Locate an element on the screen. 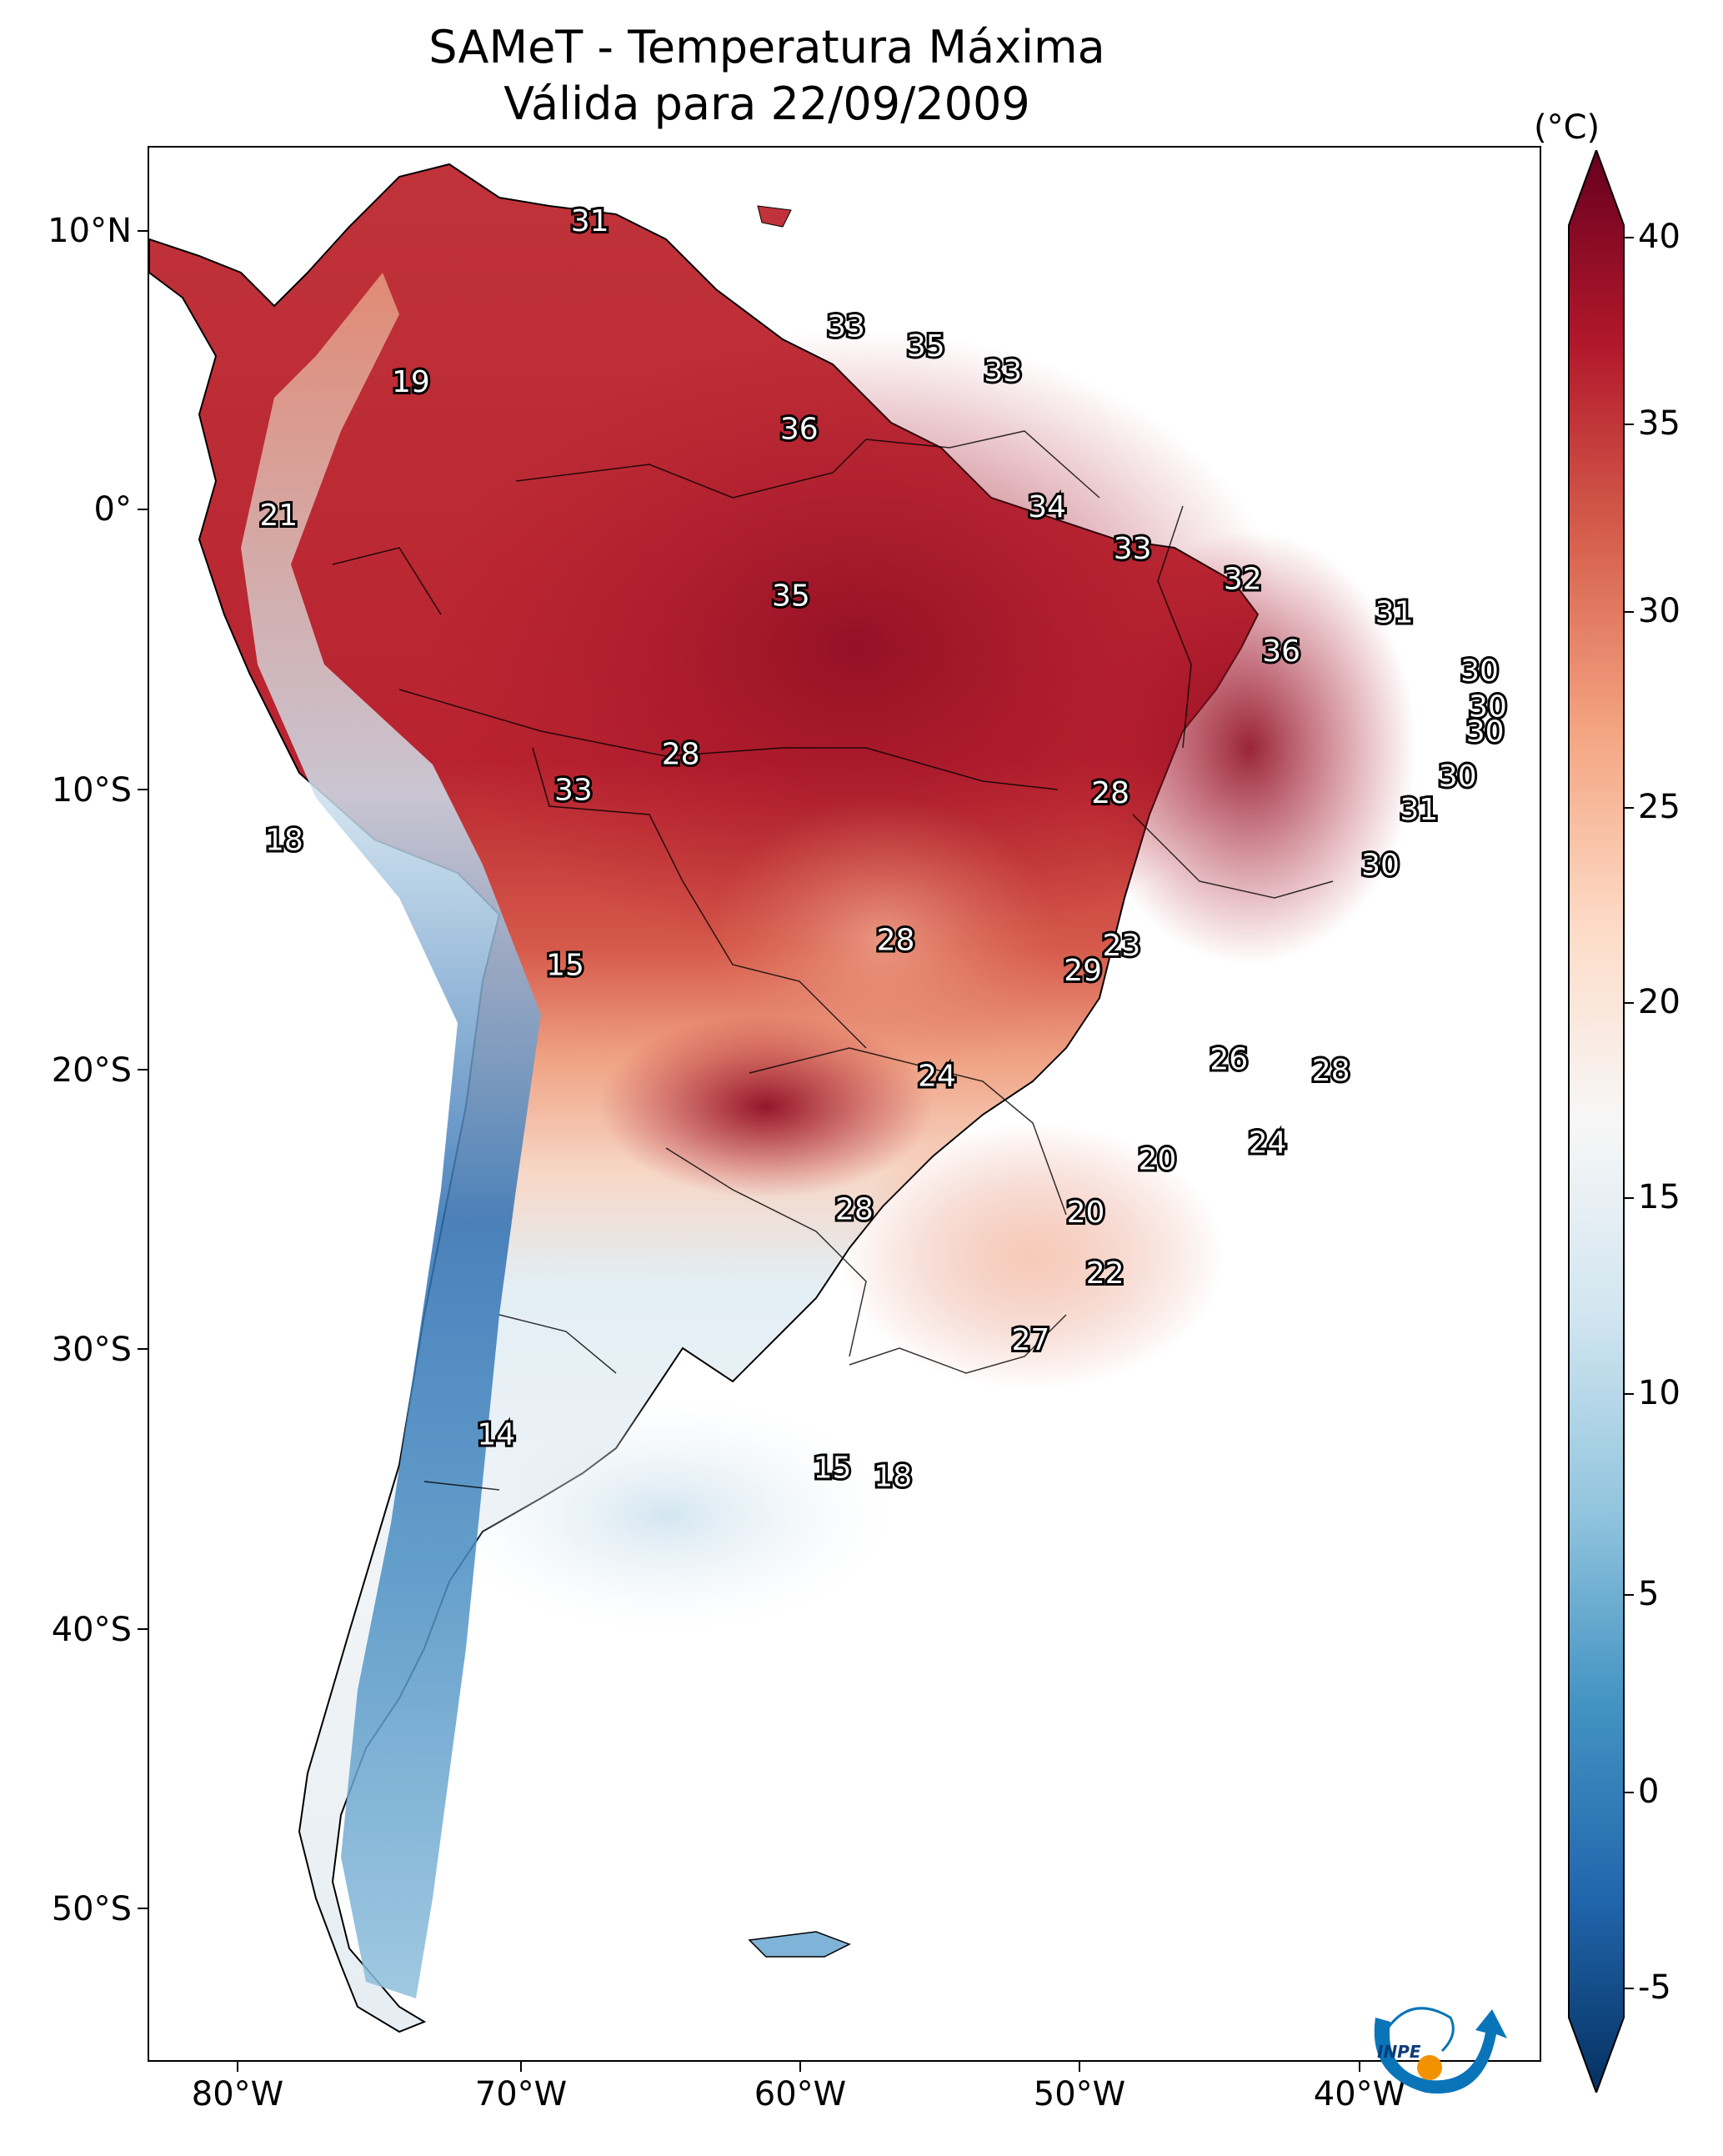 This screenshot has width=1723, height=2156. lat-label-30s: 30°S is located at coordinates (92, 1350).